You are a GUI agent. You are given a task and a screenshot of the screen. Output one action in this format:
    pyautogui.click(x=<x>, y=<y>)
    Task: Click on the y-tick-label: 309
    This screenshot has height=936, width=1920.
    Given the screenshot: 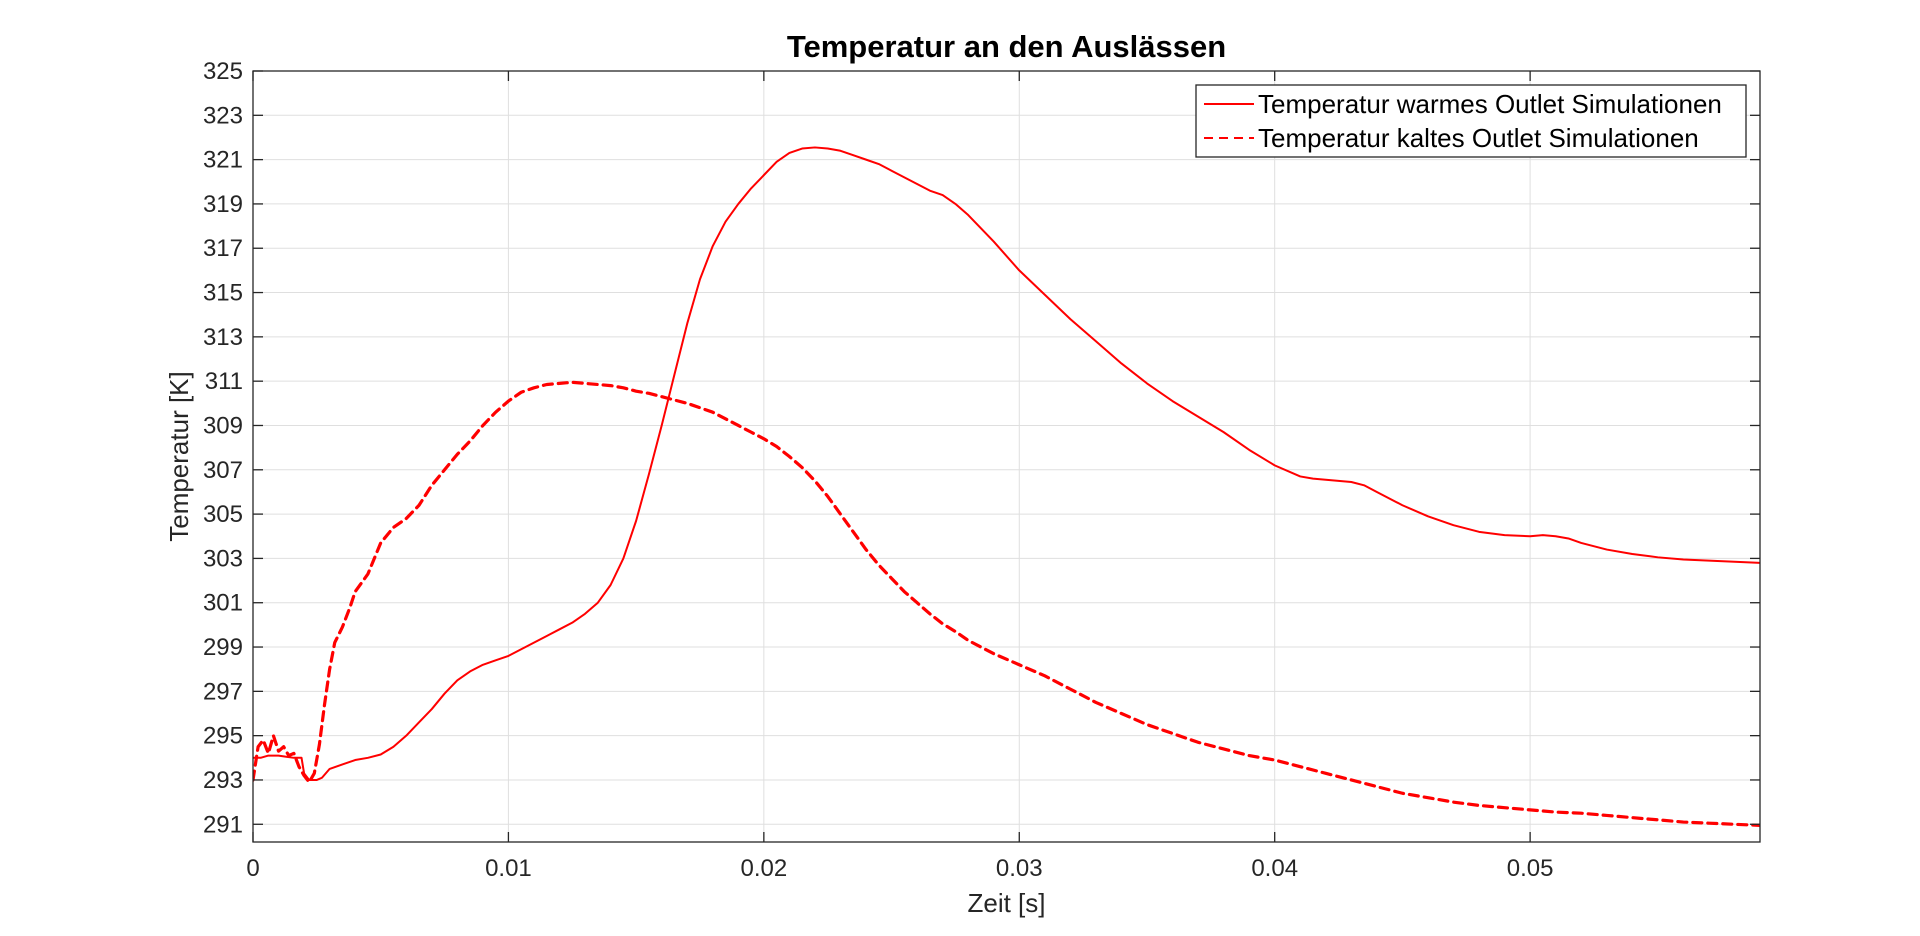 What is the action you would take?
    pyautogui.click(x=223, y=425)
    